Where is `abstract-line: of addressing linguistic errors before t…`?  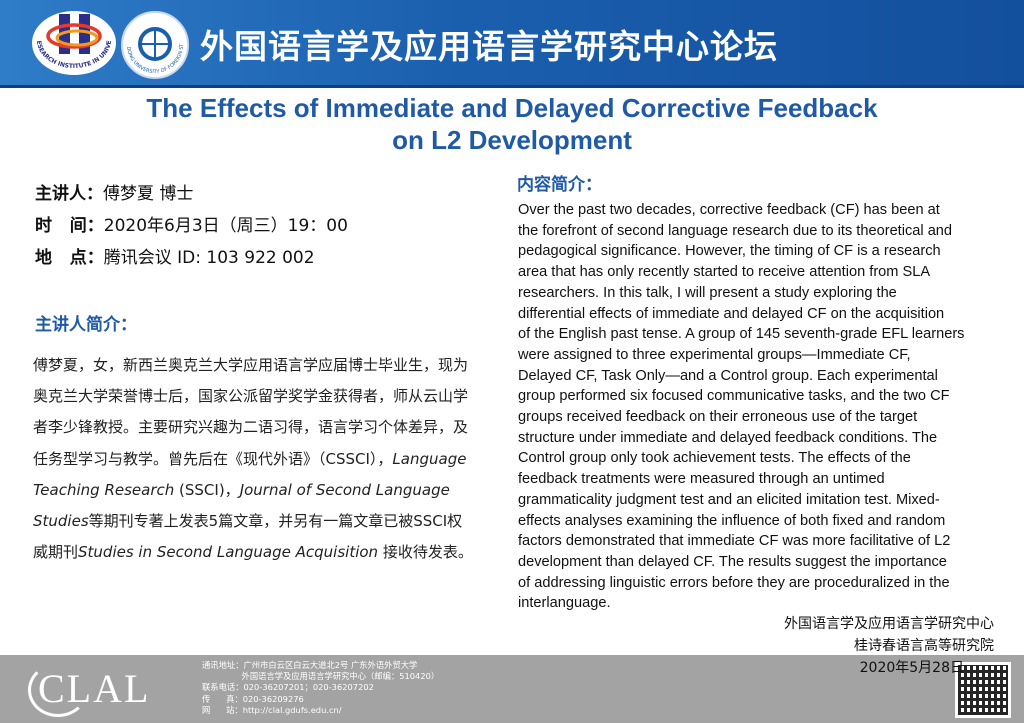
abstract-line: of addressing linguistic errors before t… is located at coordinates (734, 582).